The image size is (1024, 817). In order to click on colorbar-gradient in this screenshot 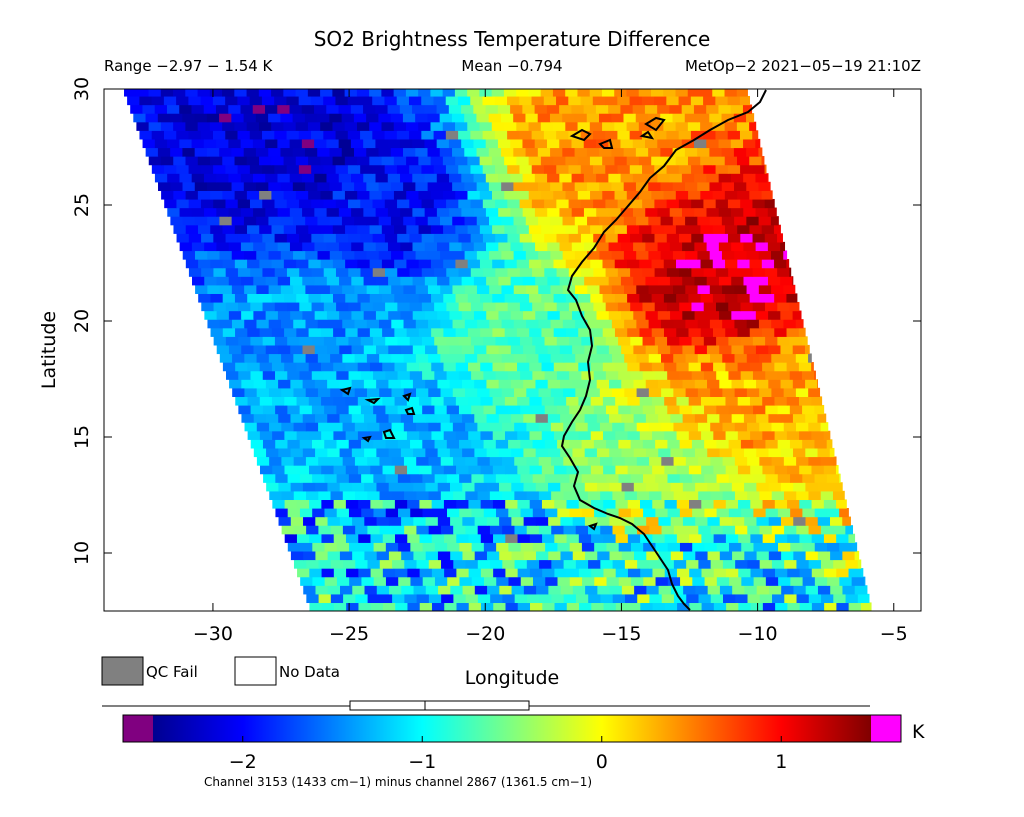, I will do `click(512, 728)`.